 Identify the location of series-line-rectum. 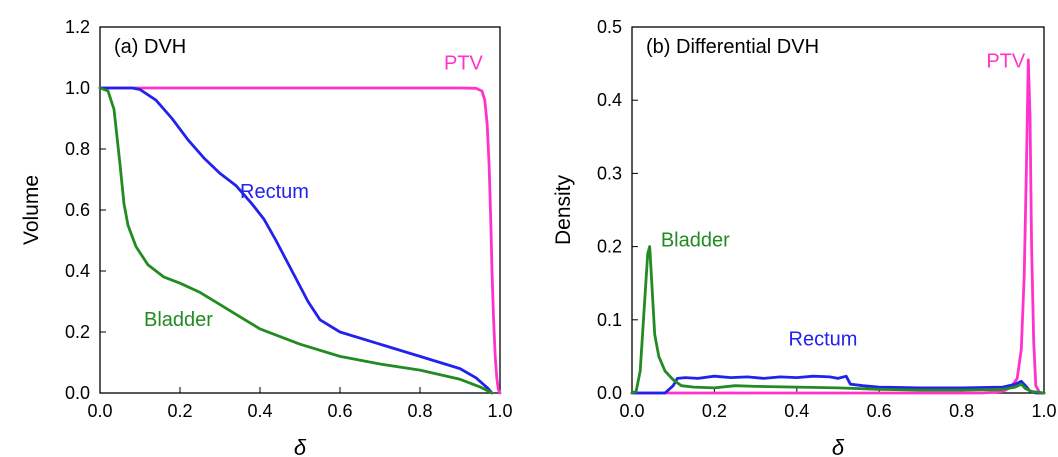
(838, 384).